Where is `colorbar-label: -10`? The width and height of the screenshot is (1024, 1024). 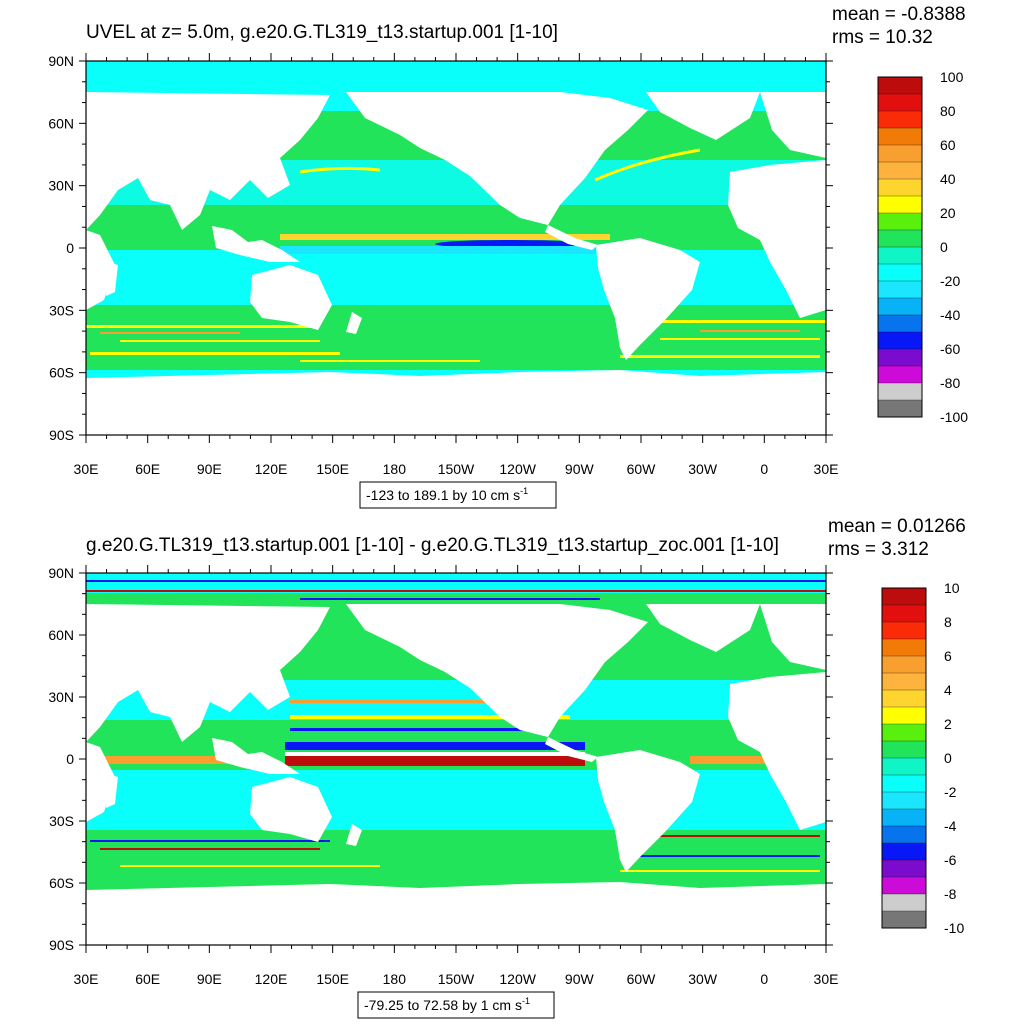 colorbar-label: -10 is located at coordinates (954, 928).